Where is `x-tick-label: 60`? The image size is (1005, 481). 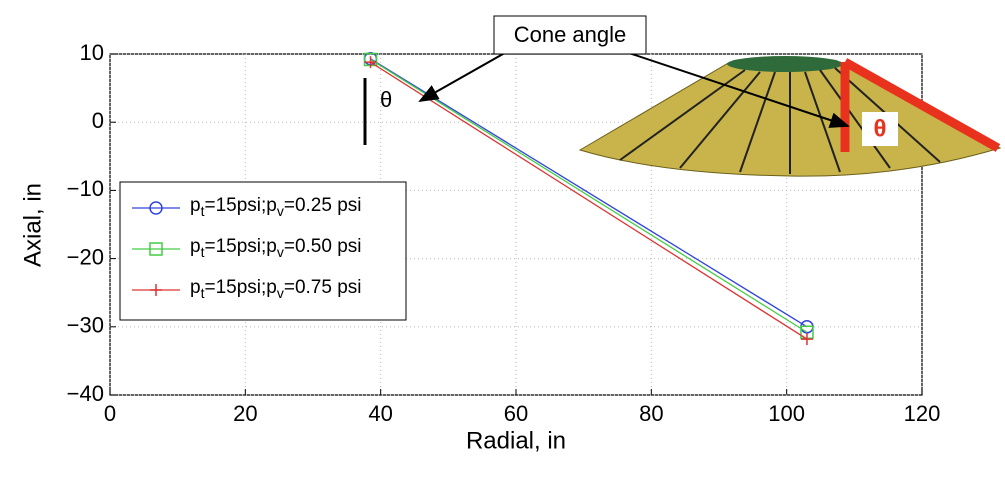 x-tick-label: 60 is located at coordinates (516, 413).